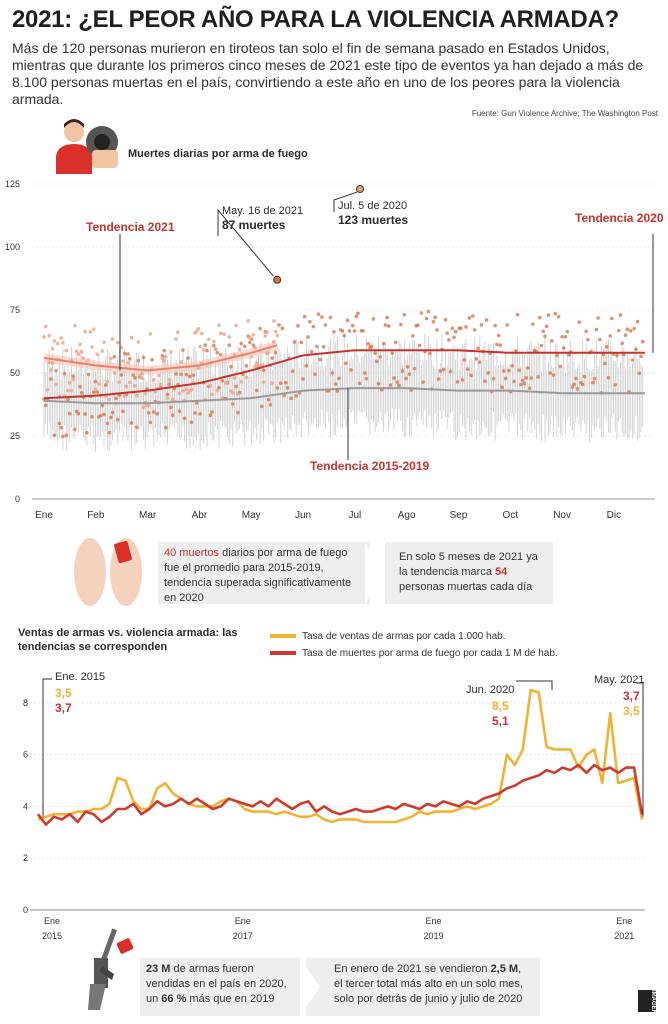  Describe the element at coordinates (161, 357) in the screenshot. I see `trend-2021-band` at that location.